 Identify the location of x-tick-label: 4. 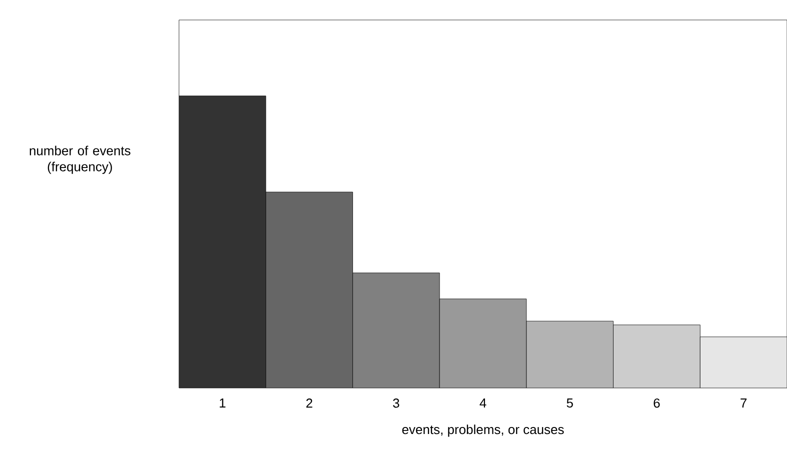
(483, 403).